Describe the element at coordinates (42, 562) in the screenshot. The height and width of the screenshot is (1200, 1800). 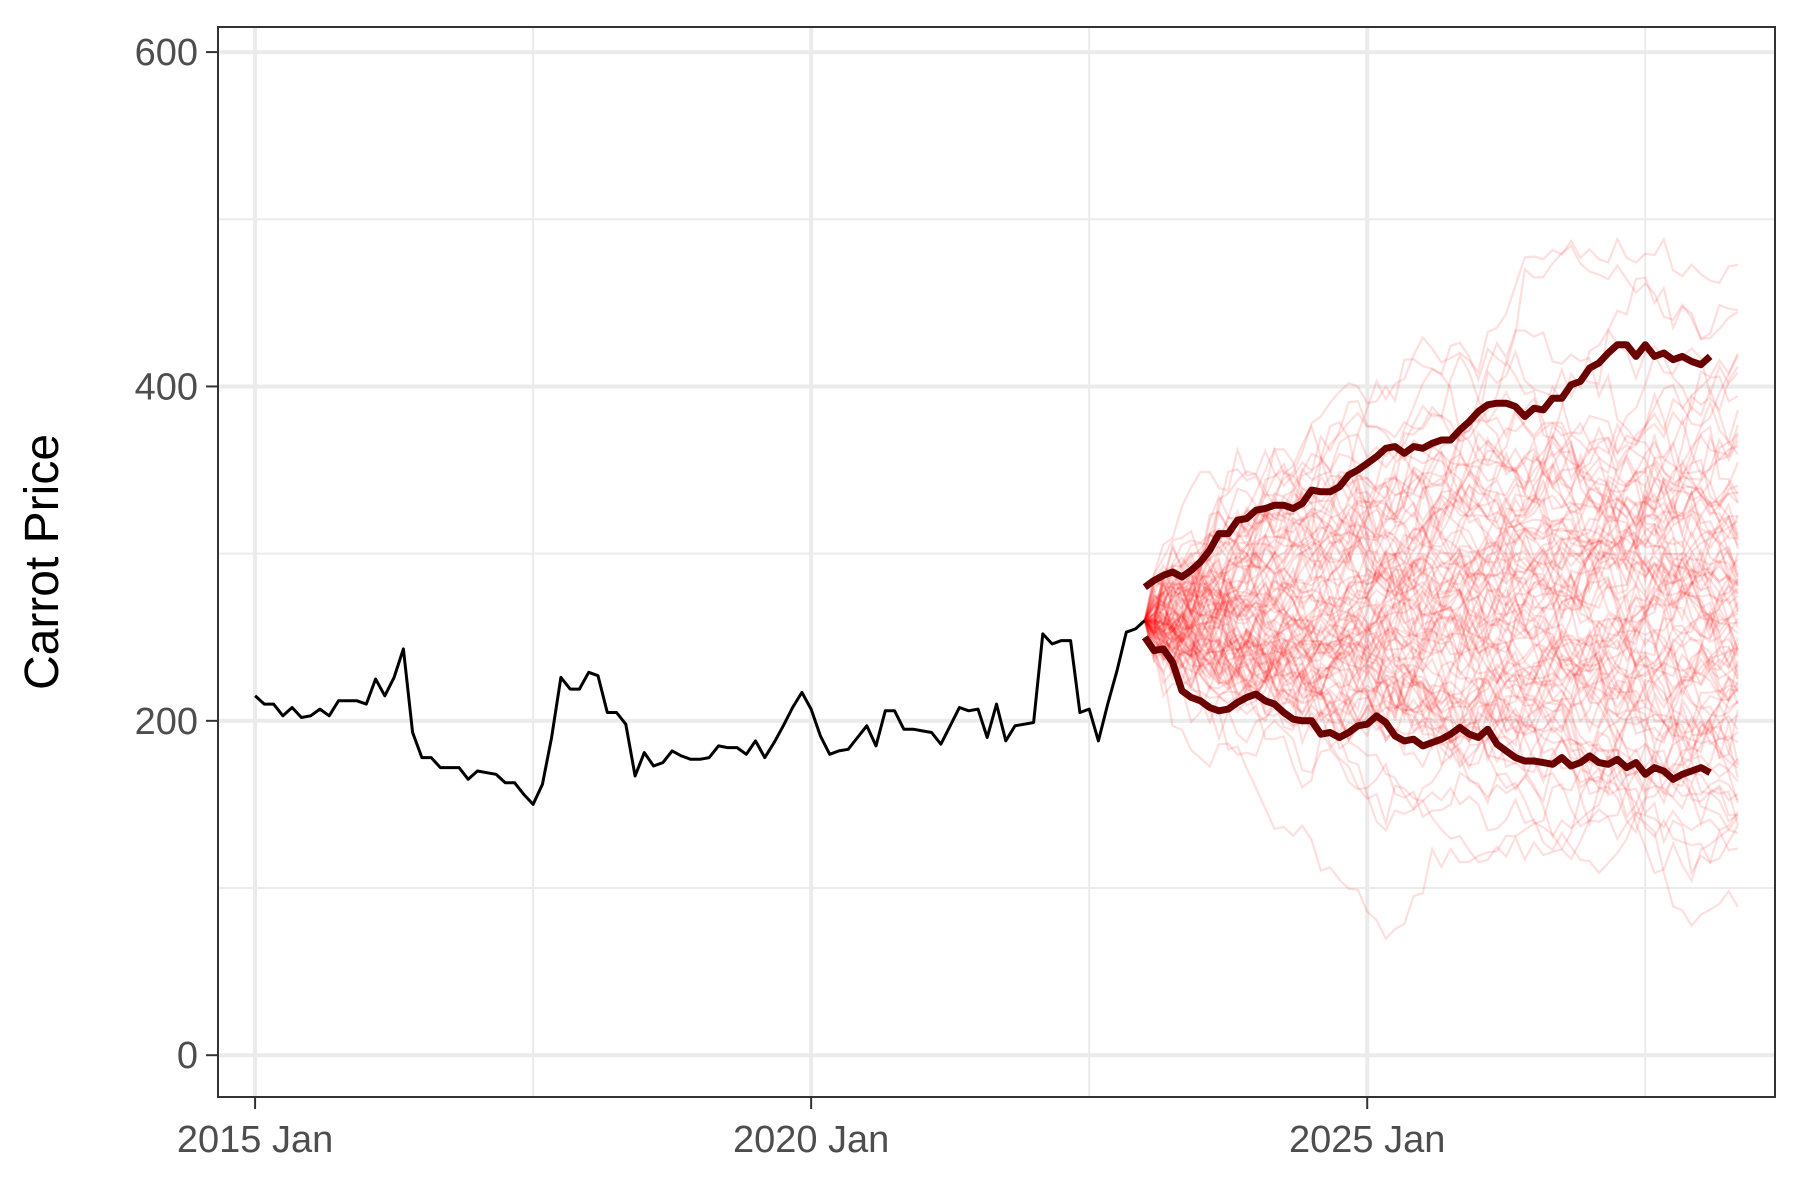
I see `y-axis-title: Carrot Price` at that location.